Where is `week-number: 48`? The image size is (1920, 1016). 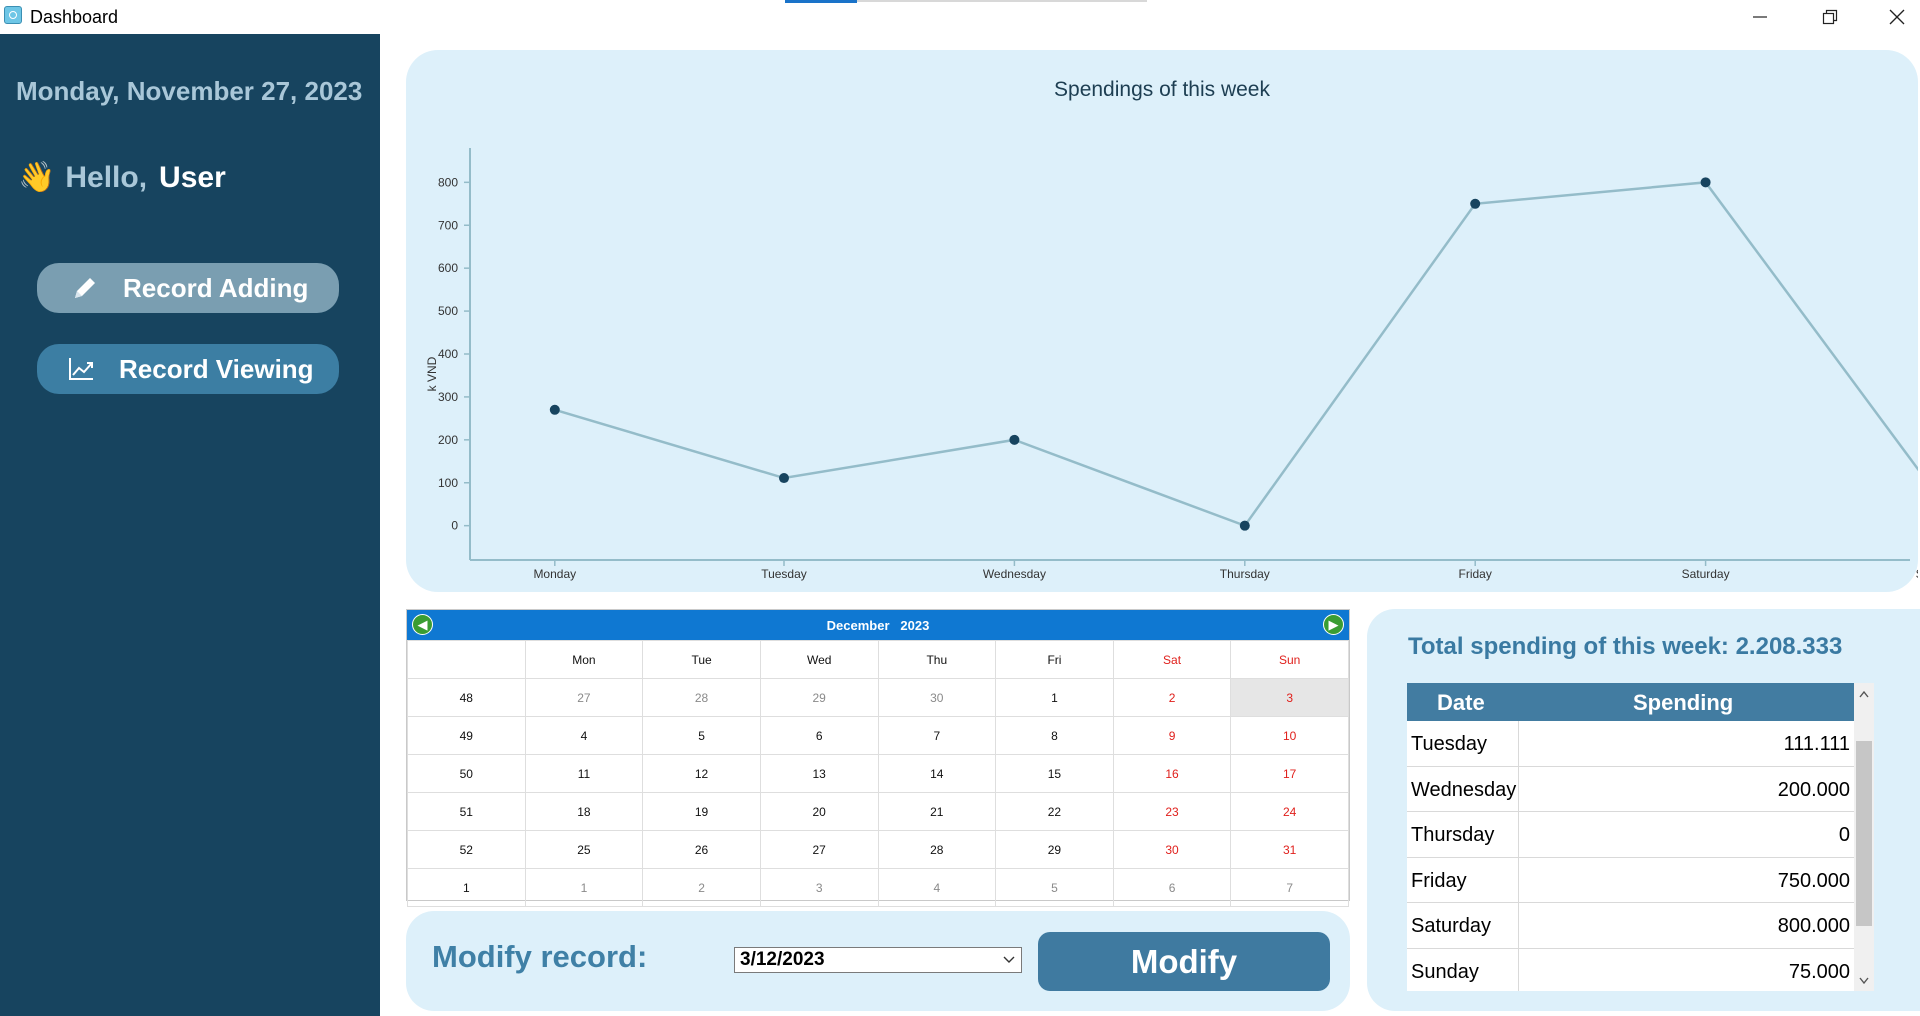
week-number: 48 is located at coordinates (466, 697).